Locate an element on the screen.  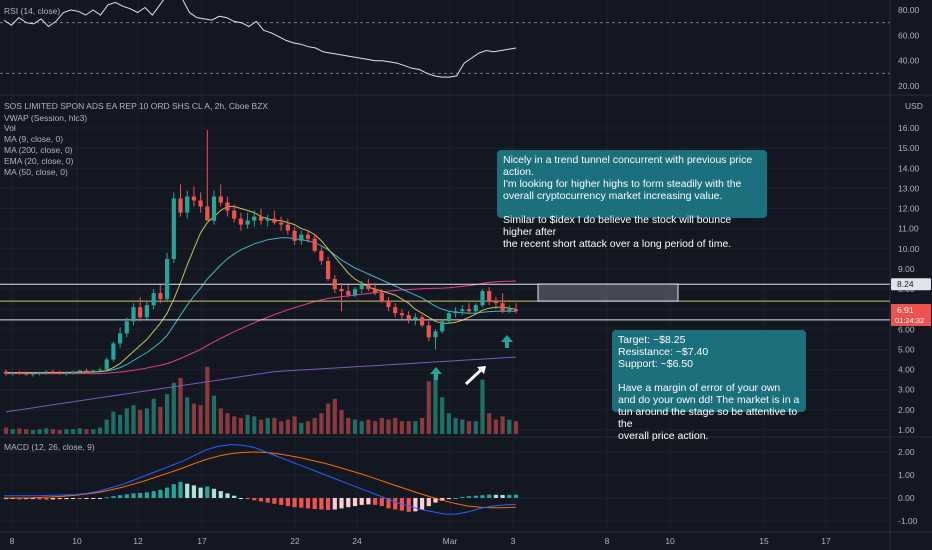
indicator-label: MA (200, close, 0) is located at coordinates (38, 150).